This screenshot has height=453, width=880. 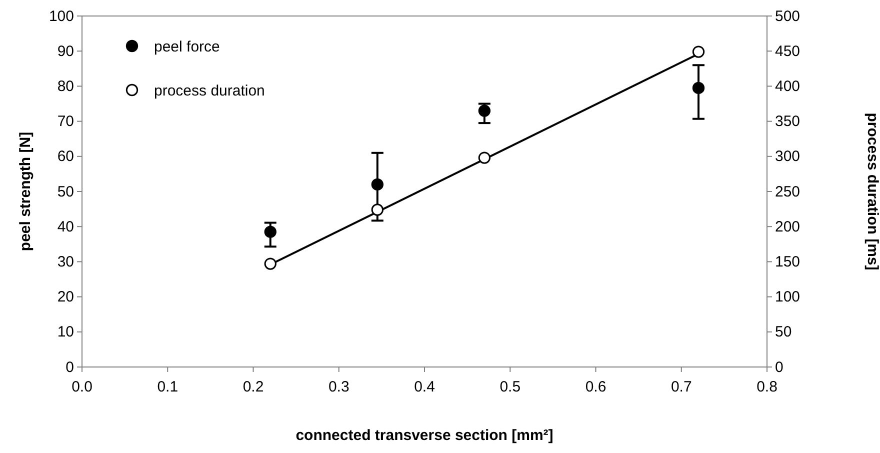 What do you see at coordinates (779, 367) in the screenshot?
I see `y2-tick-label: 0` at bounding box center [779, 367].